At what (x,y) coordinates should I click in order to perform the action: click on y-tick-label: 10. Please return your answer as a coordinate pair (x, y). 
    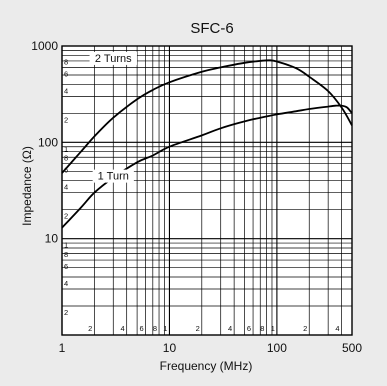
    Looking at the image, I should click on (52, 239).